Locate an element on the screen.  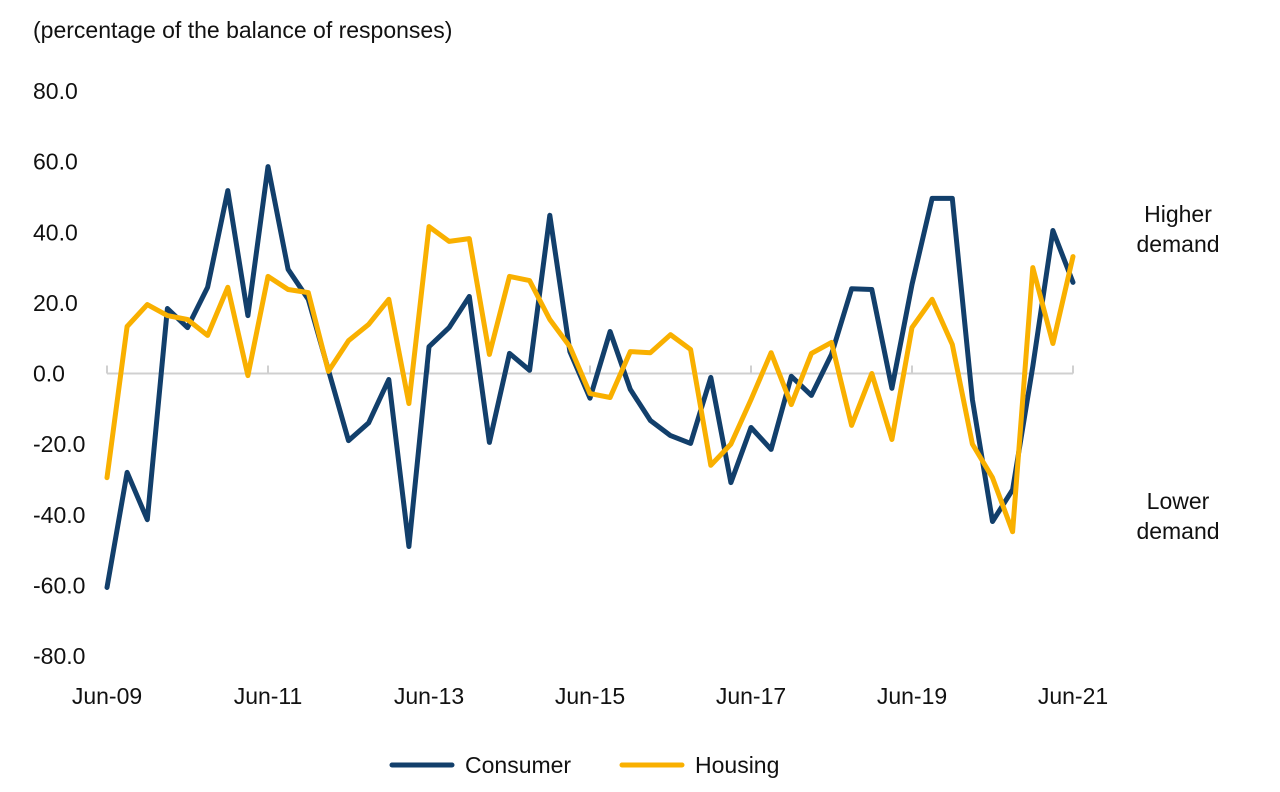
x-tick-label: Jun-19 is located at coordinates (912, 696).